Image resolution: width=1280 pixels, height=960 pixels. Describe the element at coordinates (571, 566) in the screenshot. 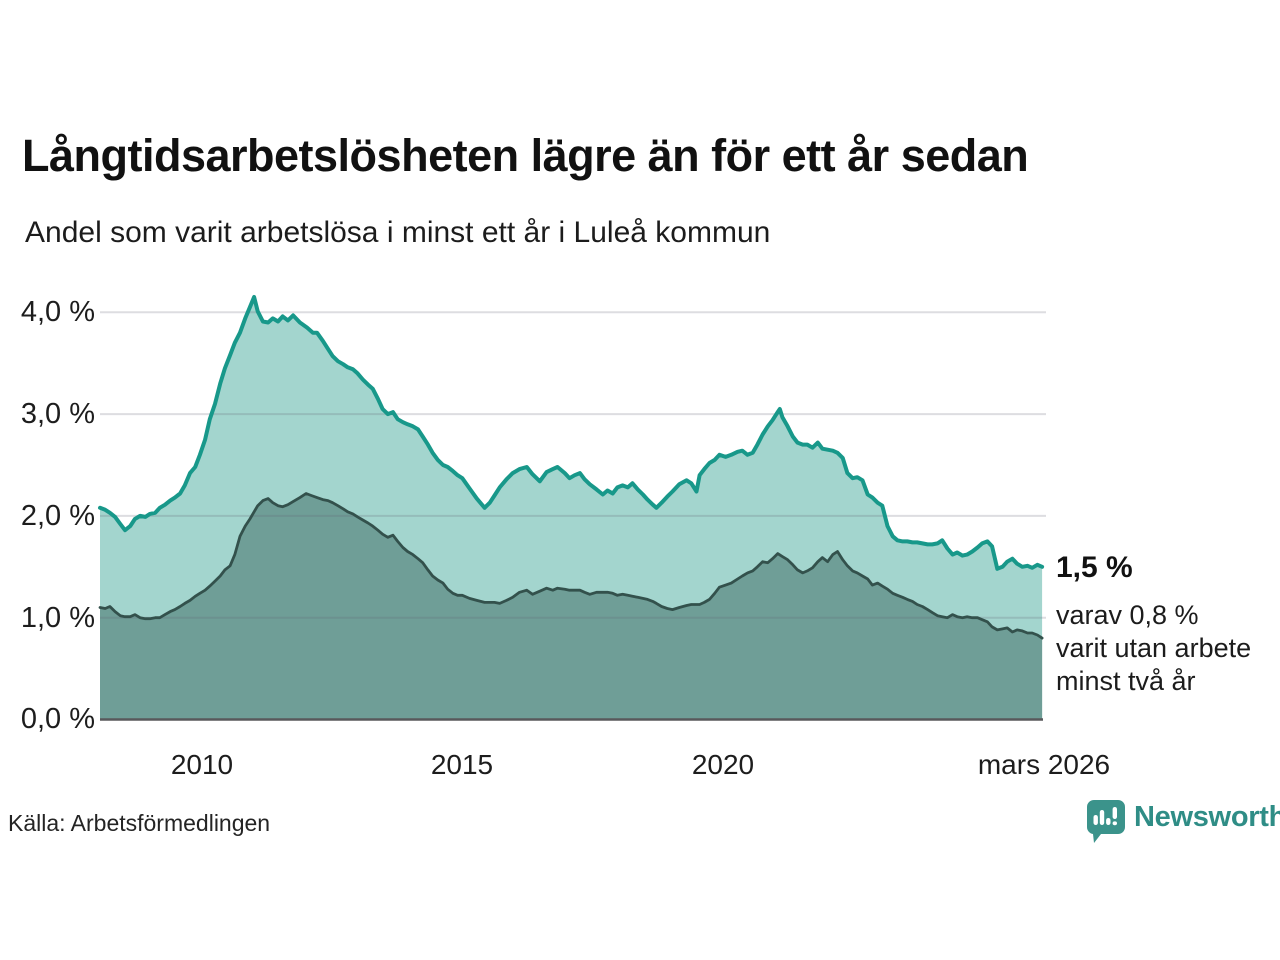

I see `line-minst-tva-ar` at that location.